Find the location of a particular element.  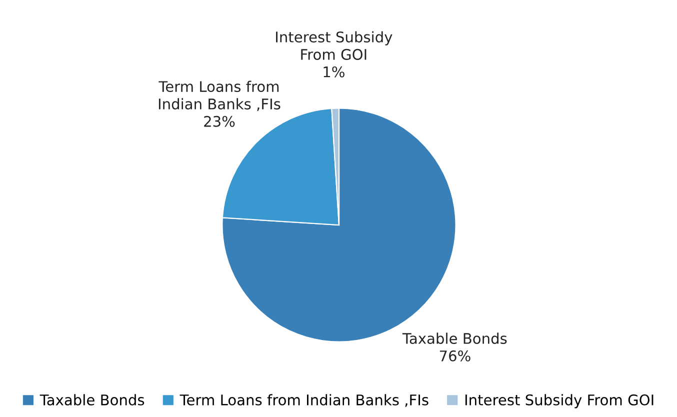

data-label: 1% is located at coordinates (334, 72).